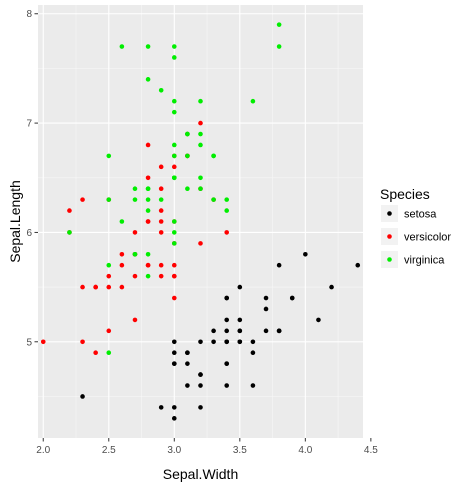  I want to click on legend-label: virginica, so click(424, 261).